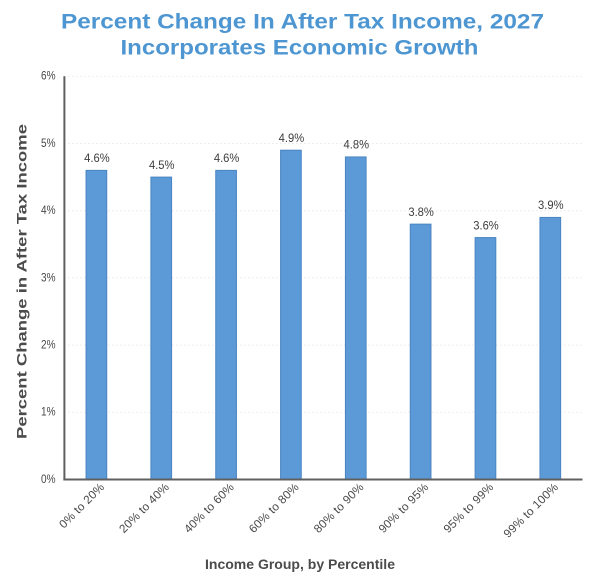  What do you see at coordinates (48, 76) in the screenshot?
I see `svg-text: 6%` at bounding box center [48, 76].